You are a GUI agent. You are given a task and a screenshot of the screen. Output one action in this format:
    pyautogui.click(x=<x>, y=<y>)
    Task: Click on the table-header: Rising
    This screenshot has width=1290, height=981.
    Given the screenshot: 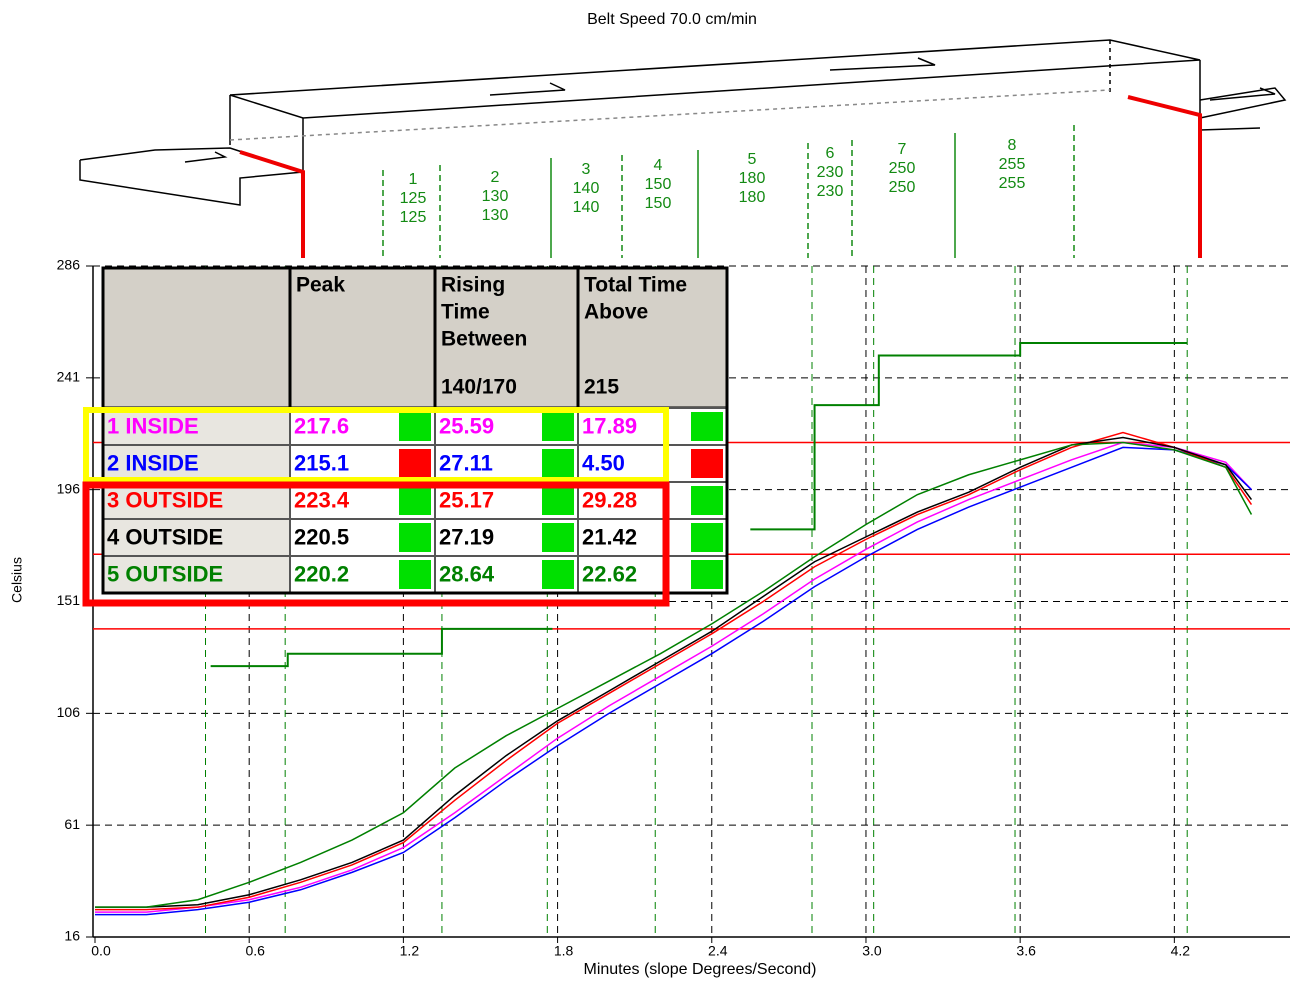 What is the action you would take?
    pyautogui.click(x=473, y=285)
    